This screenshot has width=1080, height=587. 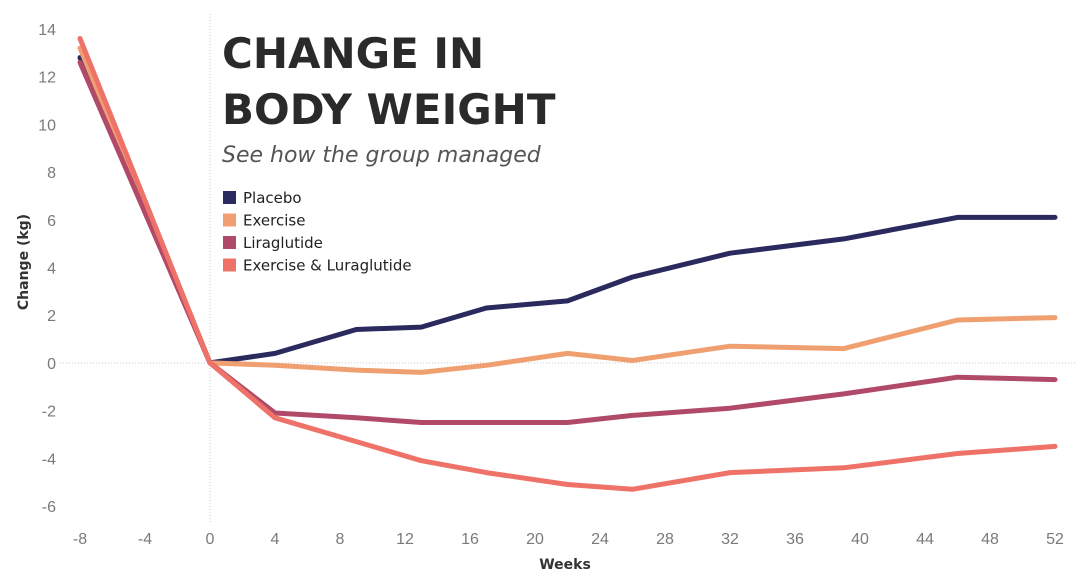 What do you see at coordinates (80, 539) in the screenshot?
I see `x-tick-label: -8` at bounding box center [80, 539].